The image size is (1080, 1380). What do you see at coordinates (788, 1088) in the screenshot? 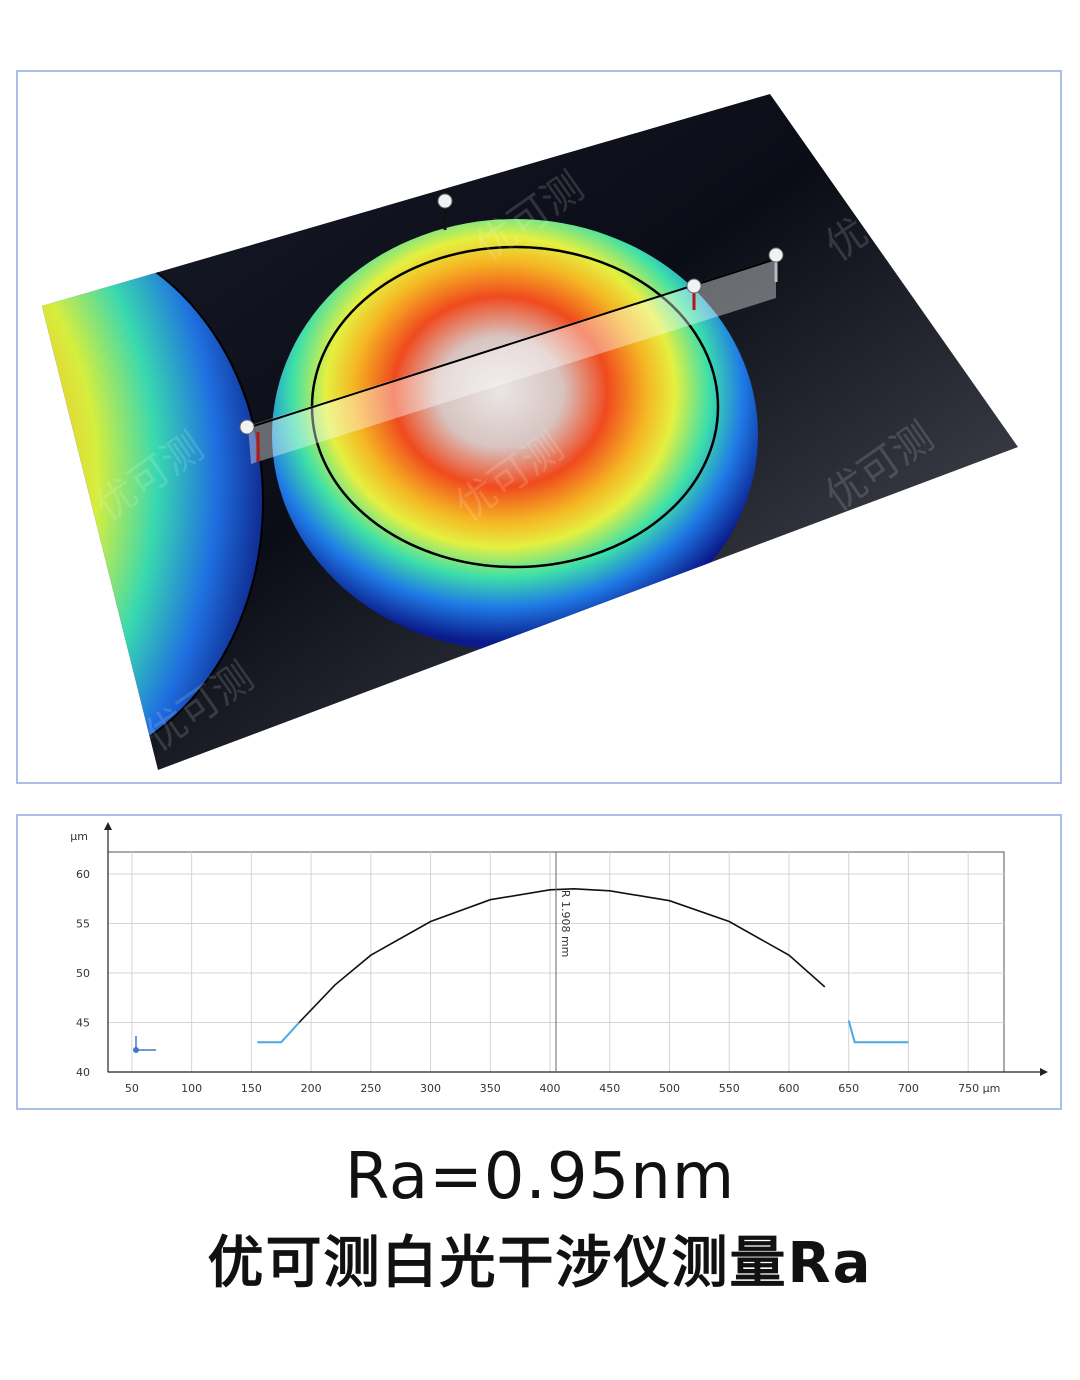
I see `x-tick-label: 600` at bounding box center [788, 1088].